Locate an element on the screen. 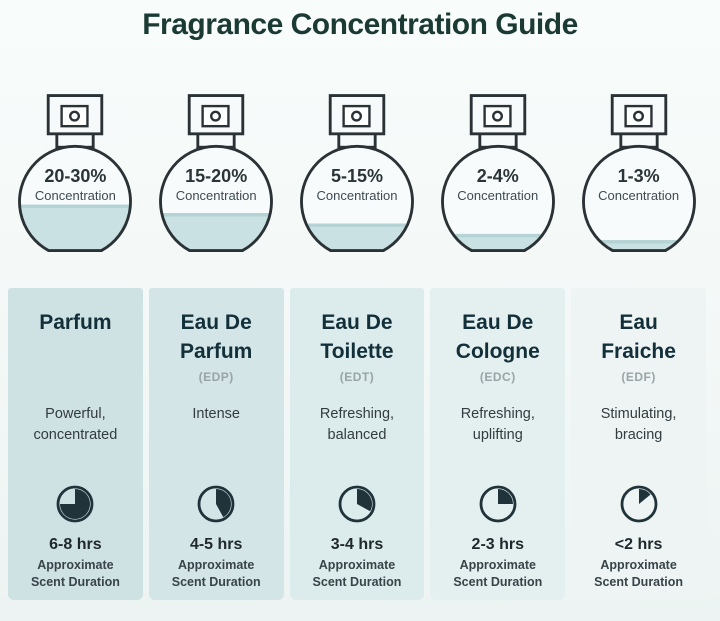 The height and width of the screenshot is (621, 720). fragrance-description: Powerful, concentrated is located at coordinates (75, 424).